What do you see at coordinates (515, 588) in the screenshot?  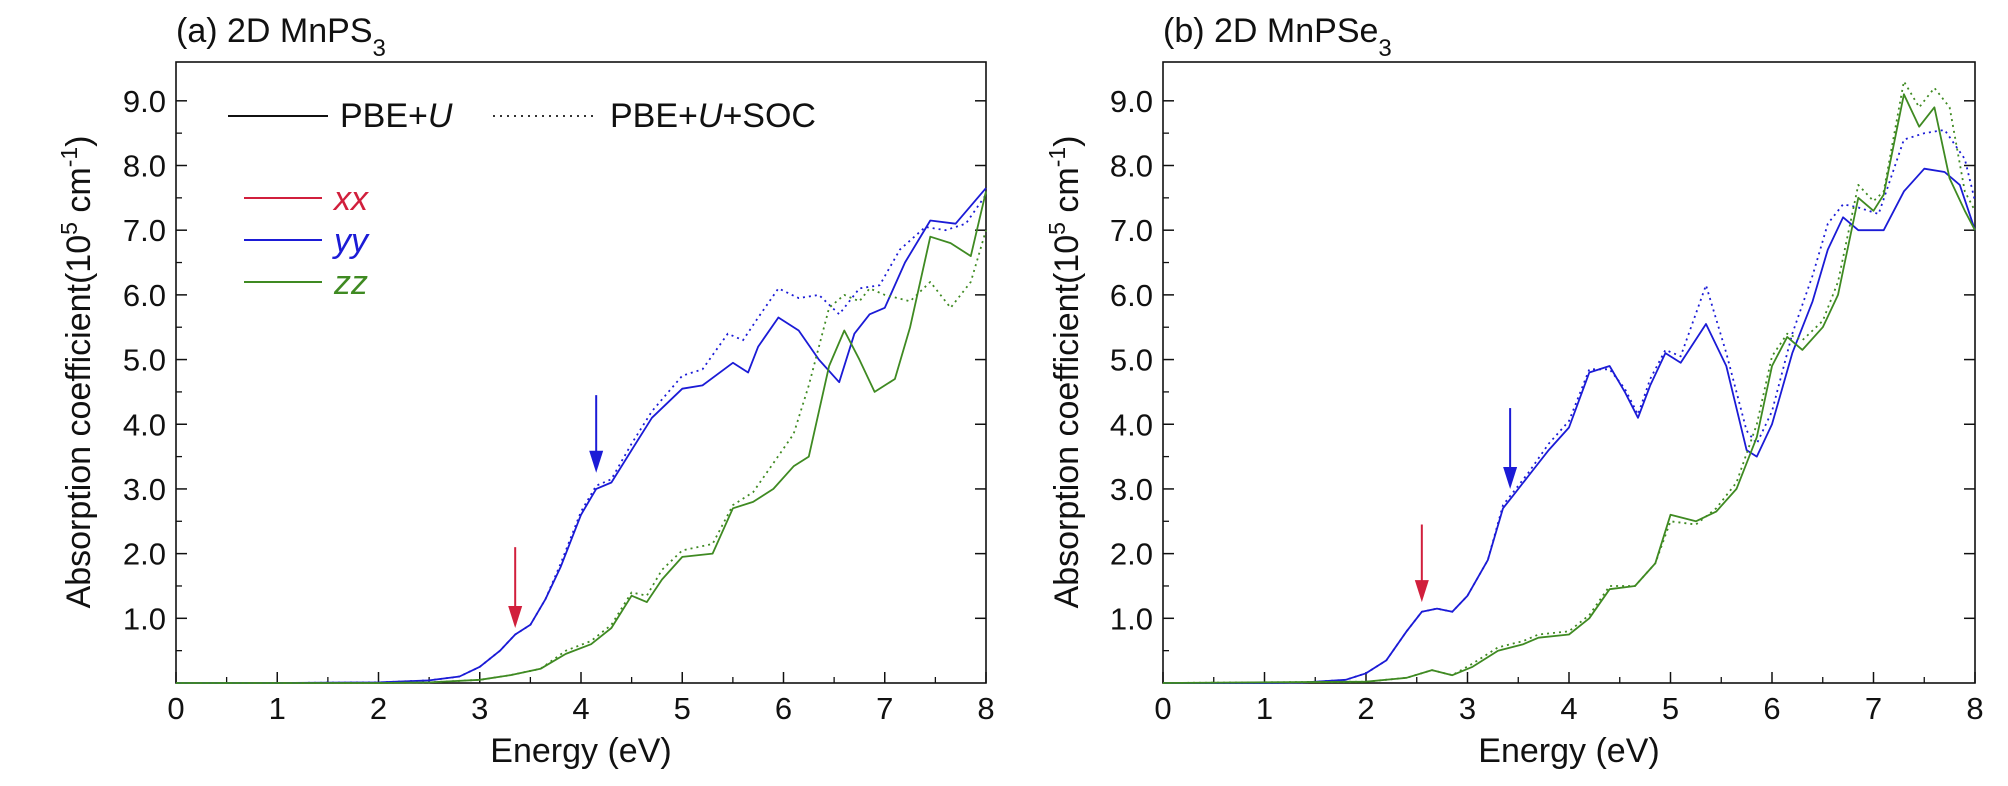 I see `panel-a-arrow-xx` at bounding box center [515, 588].